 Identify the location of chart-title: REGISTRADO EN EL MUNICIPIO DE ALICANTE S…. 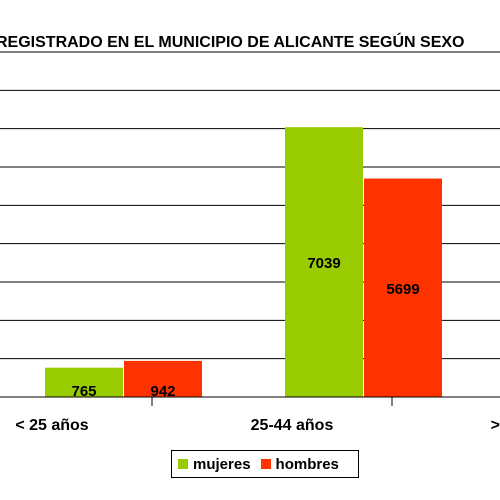
(232, 42).